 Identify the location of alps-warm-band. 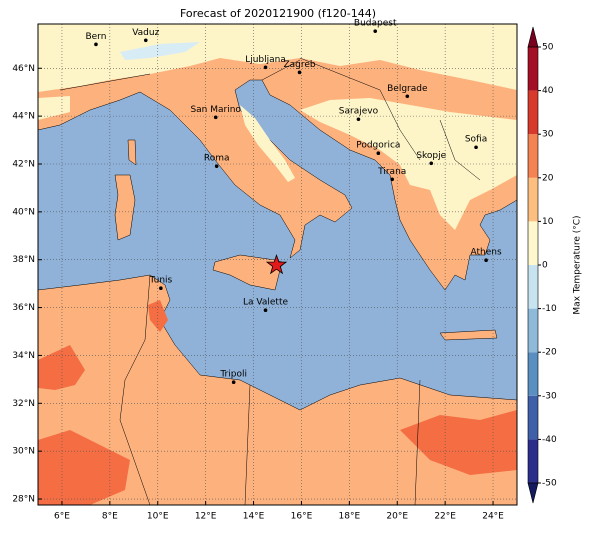
(277, 58).